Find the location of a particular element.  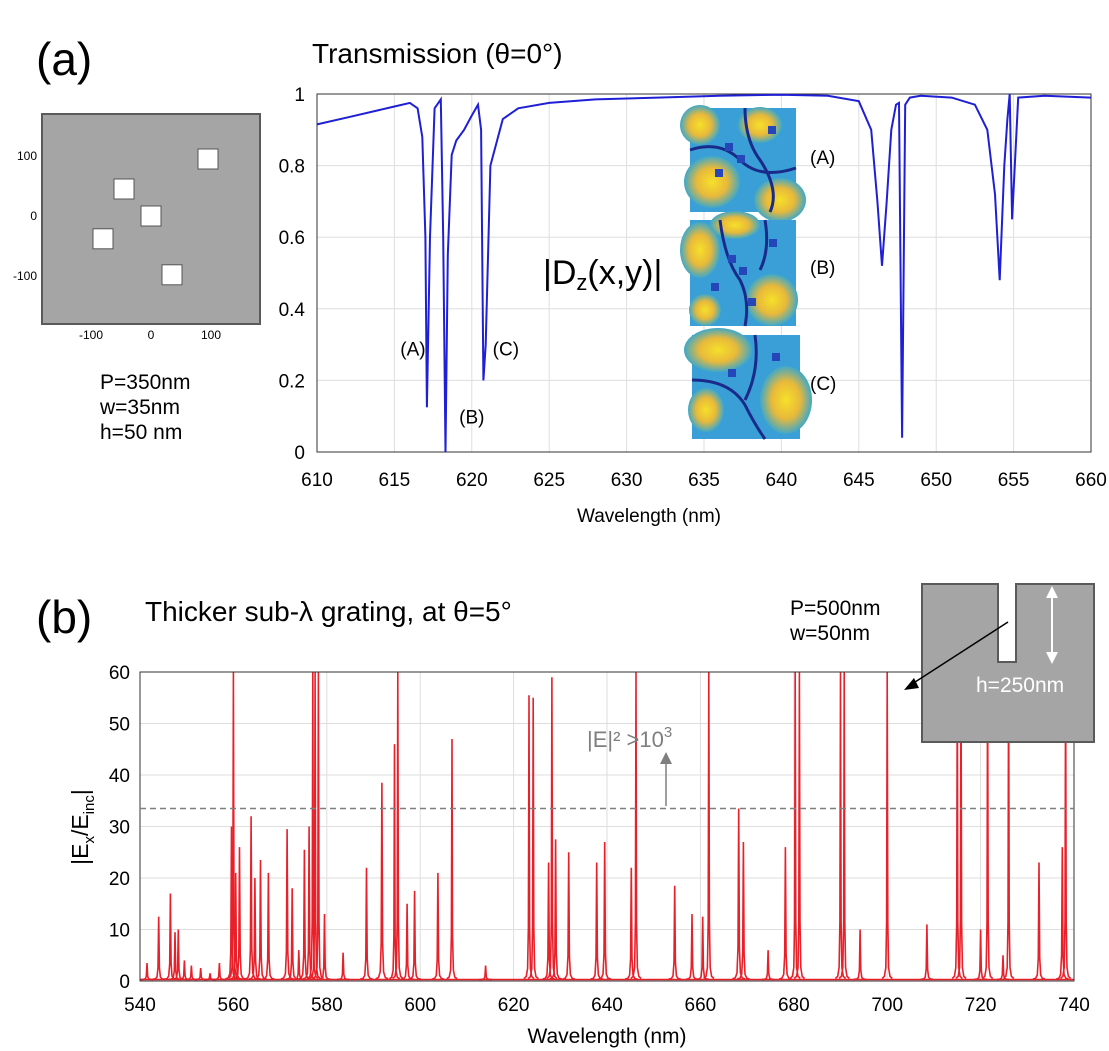

field-inset-a is located at coordinates (743, 163).